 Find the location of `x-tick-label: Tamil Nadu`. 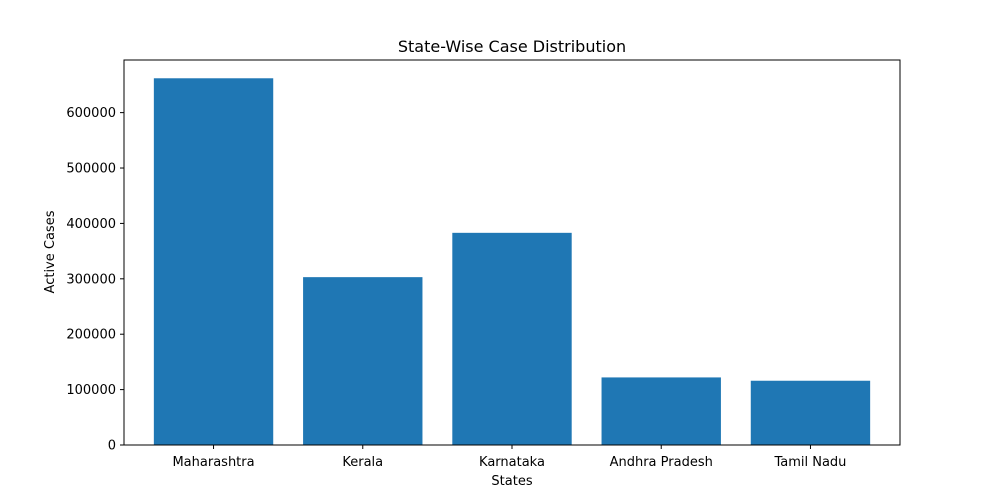

x-tick-label: Tamil Nadu is located at coordinates (809, 462).